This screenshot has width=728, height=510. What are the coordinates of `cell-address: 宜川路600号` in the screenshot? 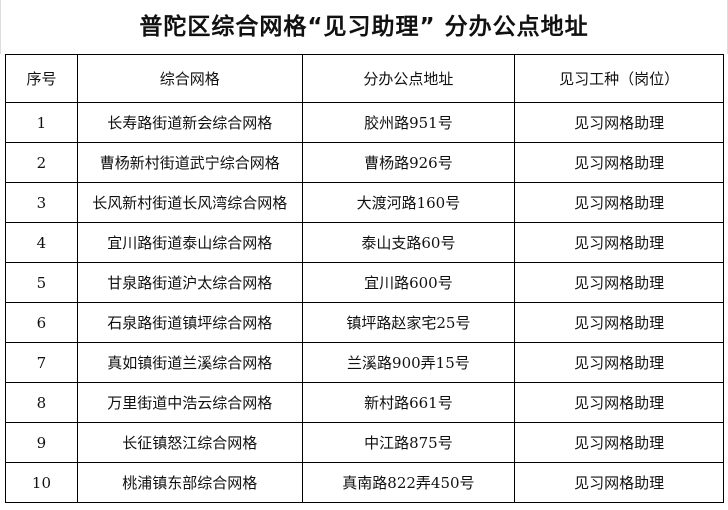 It's located at (408, 282).